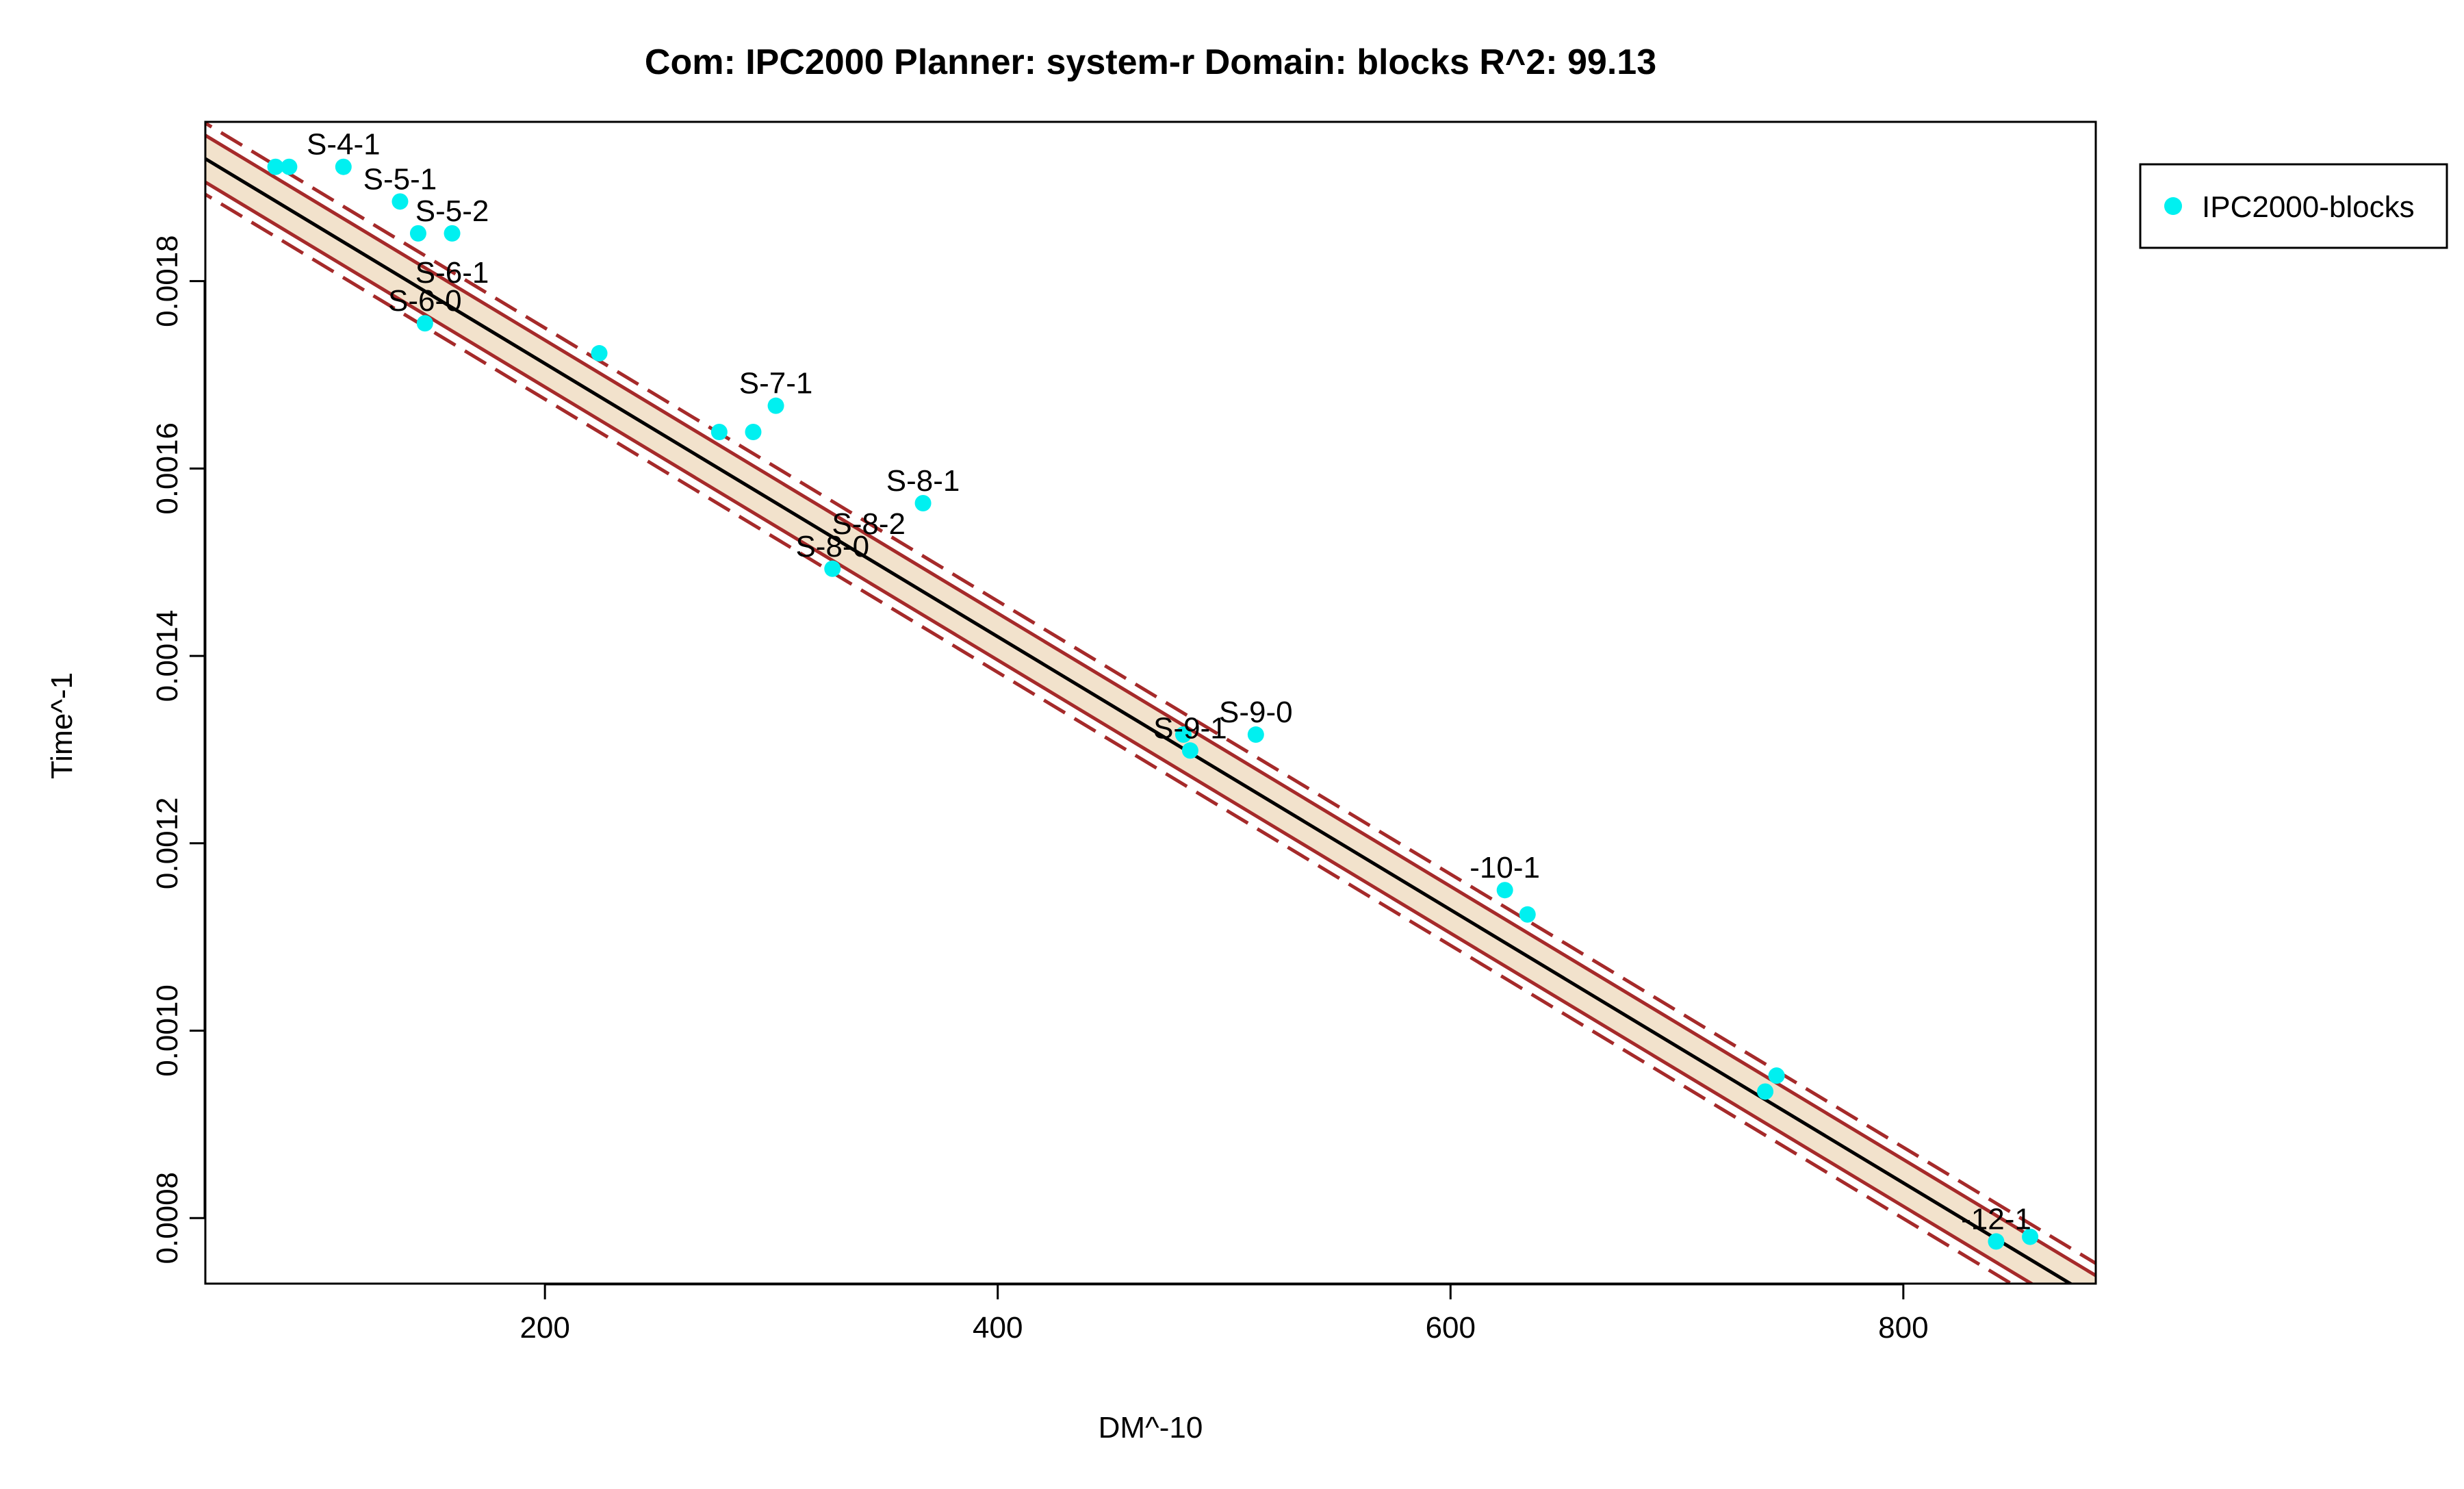 This screenshot has height=1489, width=2464. What do you see at coordinates (1996, 1219) in the screenshot?
I see `point-label: -12-1` at bounding box center [1996, 1219].